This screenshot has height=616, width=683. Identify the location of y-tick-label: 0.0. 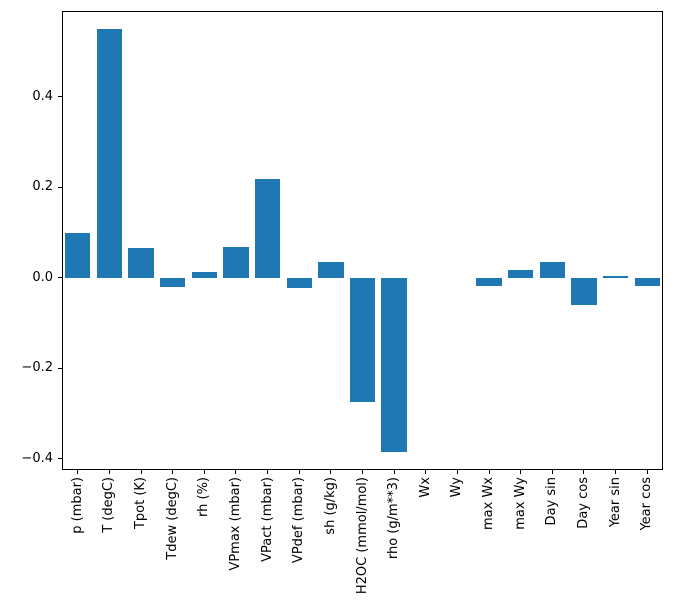
(42, 277).